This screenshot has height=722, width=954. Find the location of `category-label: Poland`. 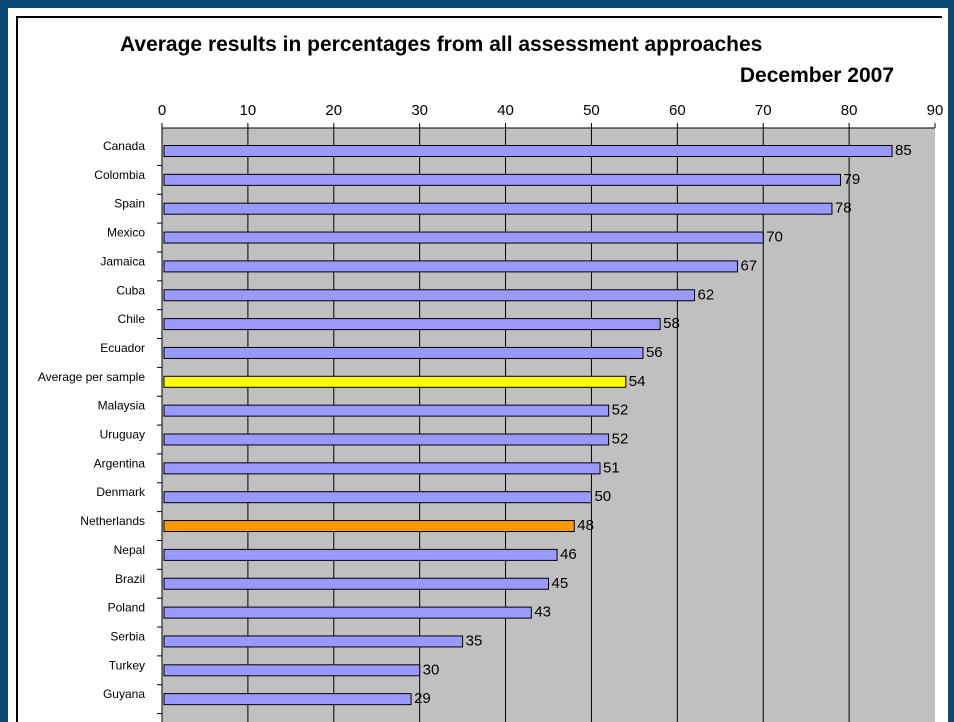

category-label: Poland is located at coordinates (126, 608).